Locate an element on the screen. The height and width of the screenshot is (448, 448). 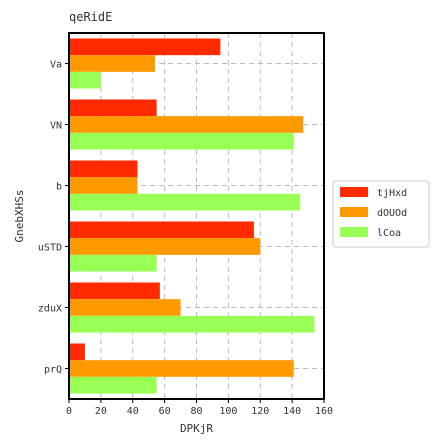
bar-dOUOd-prQ is located at coordinates (181, 368).